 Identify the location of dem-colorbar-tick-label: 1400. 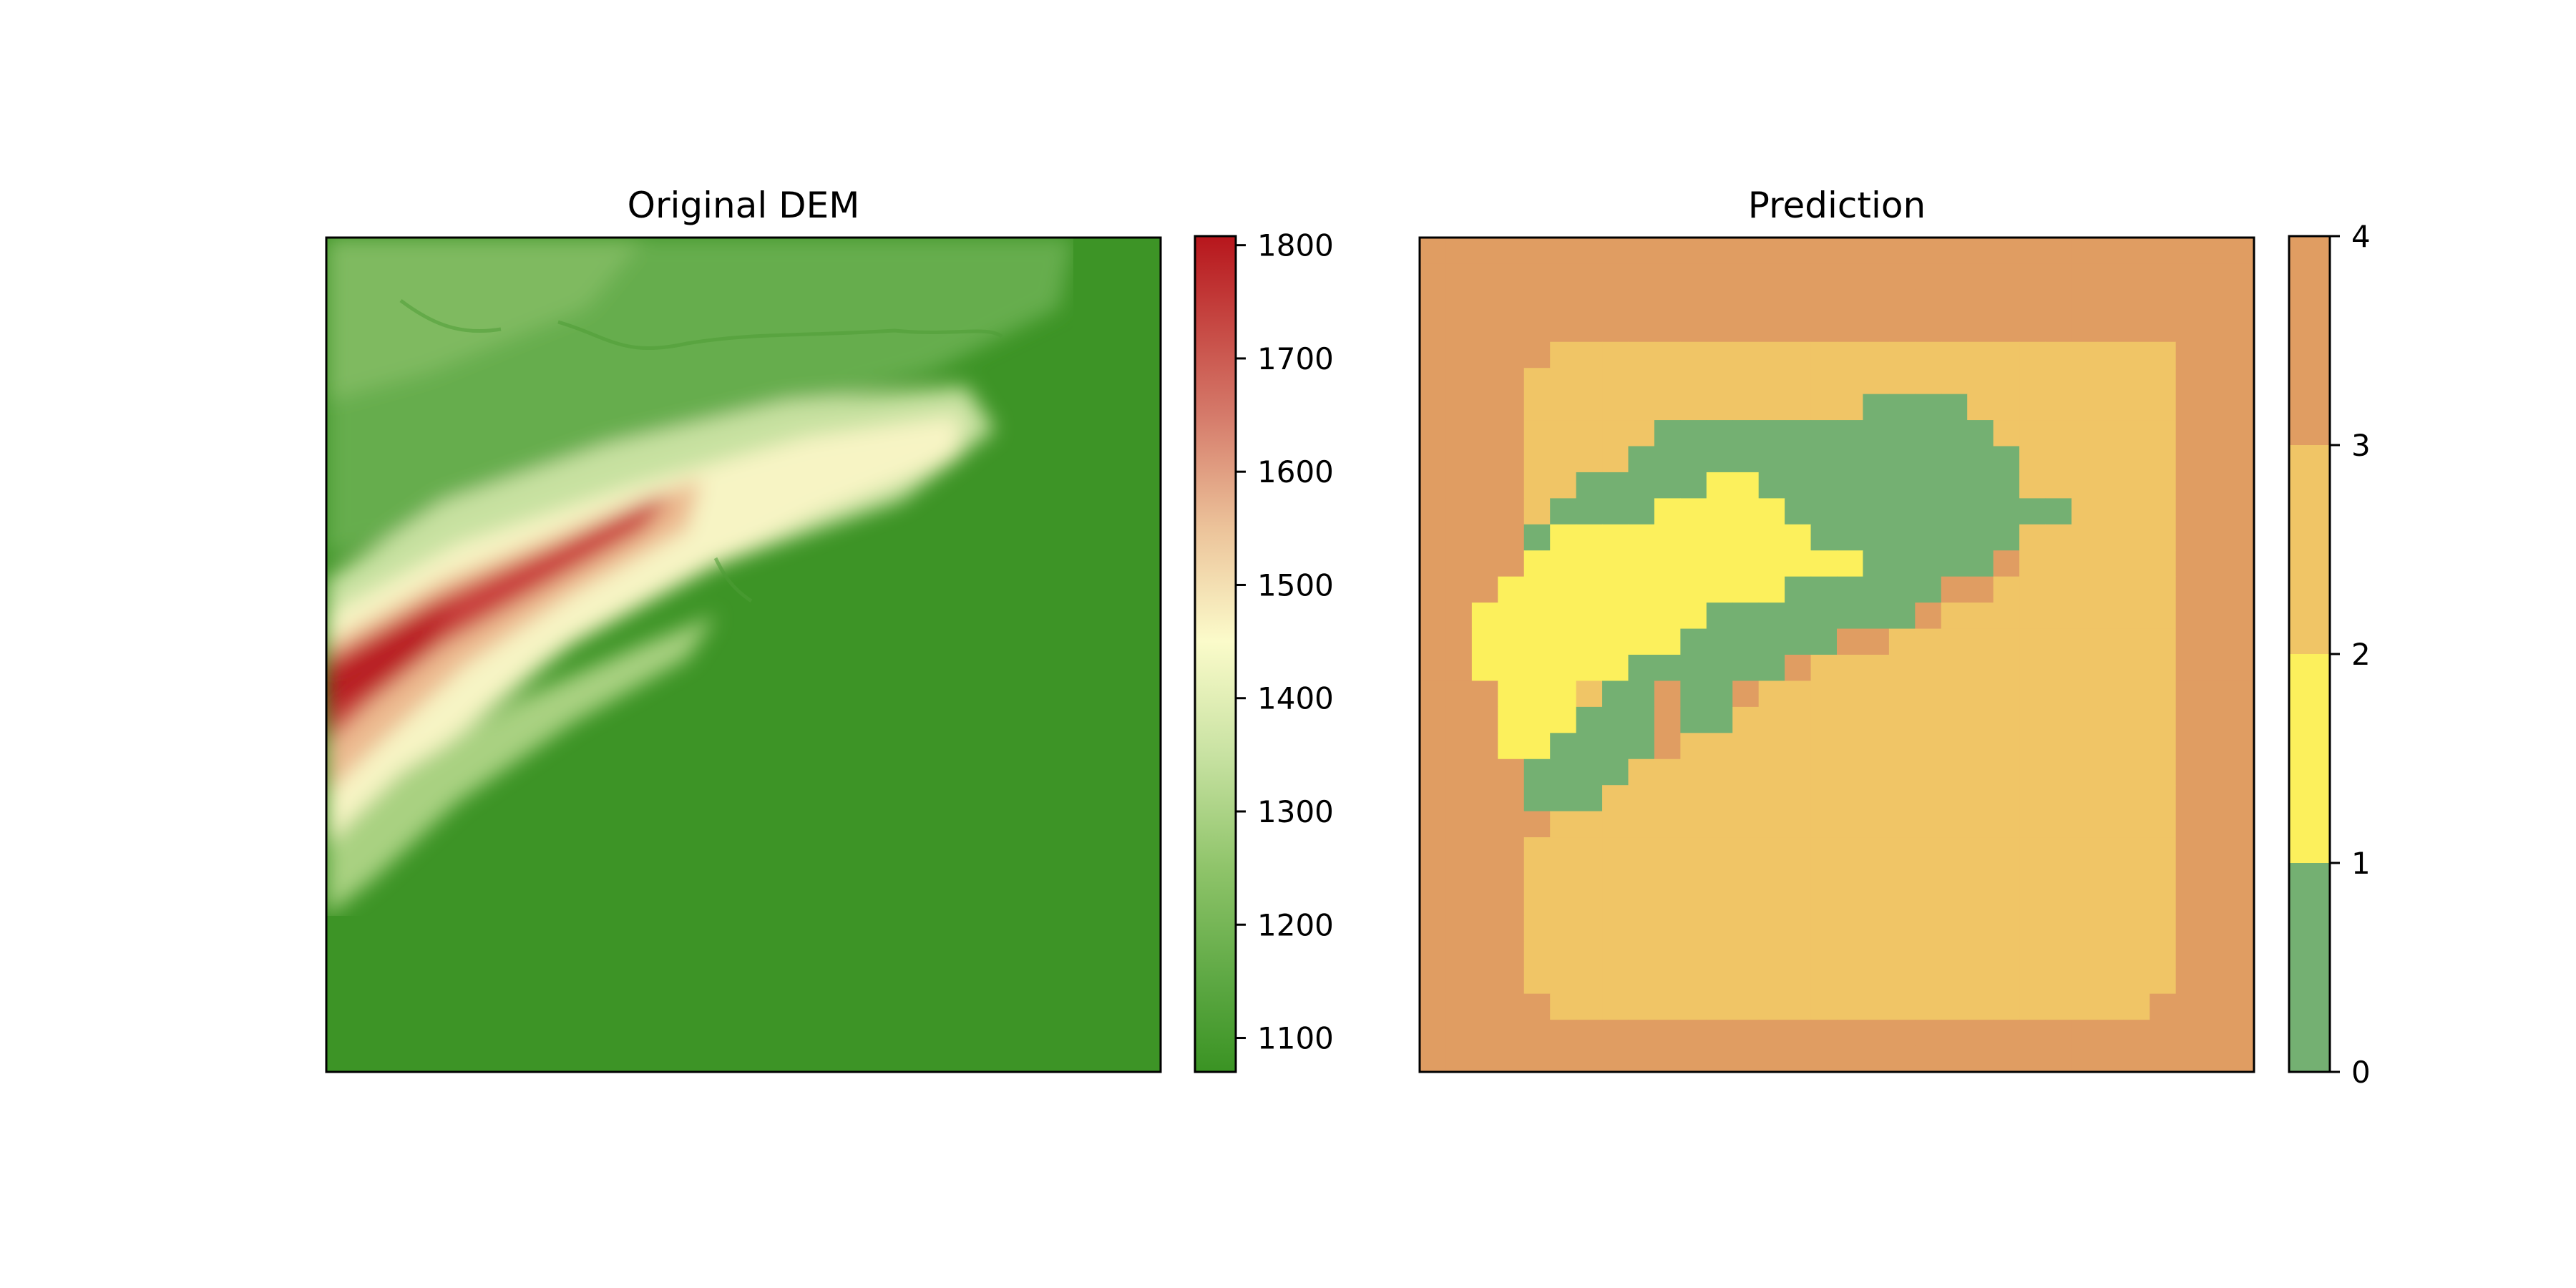
(1295, 698).